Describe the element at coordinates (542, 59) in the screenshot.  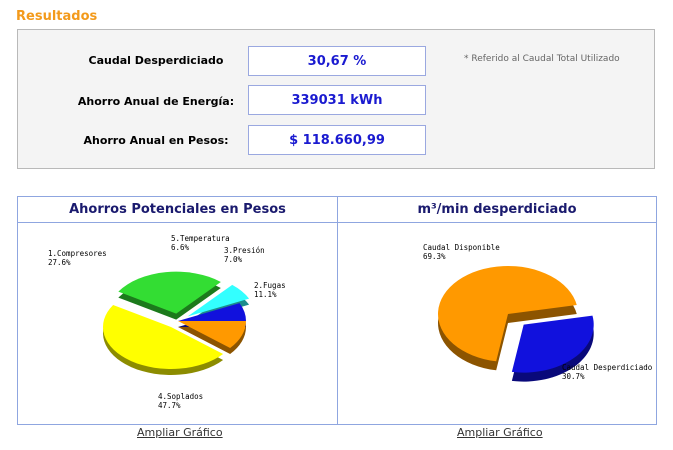
I see `footnote: * Referido al Caudal Total Utilizado` at that location.